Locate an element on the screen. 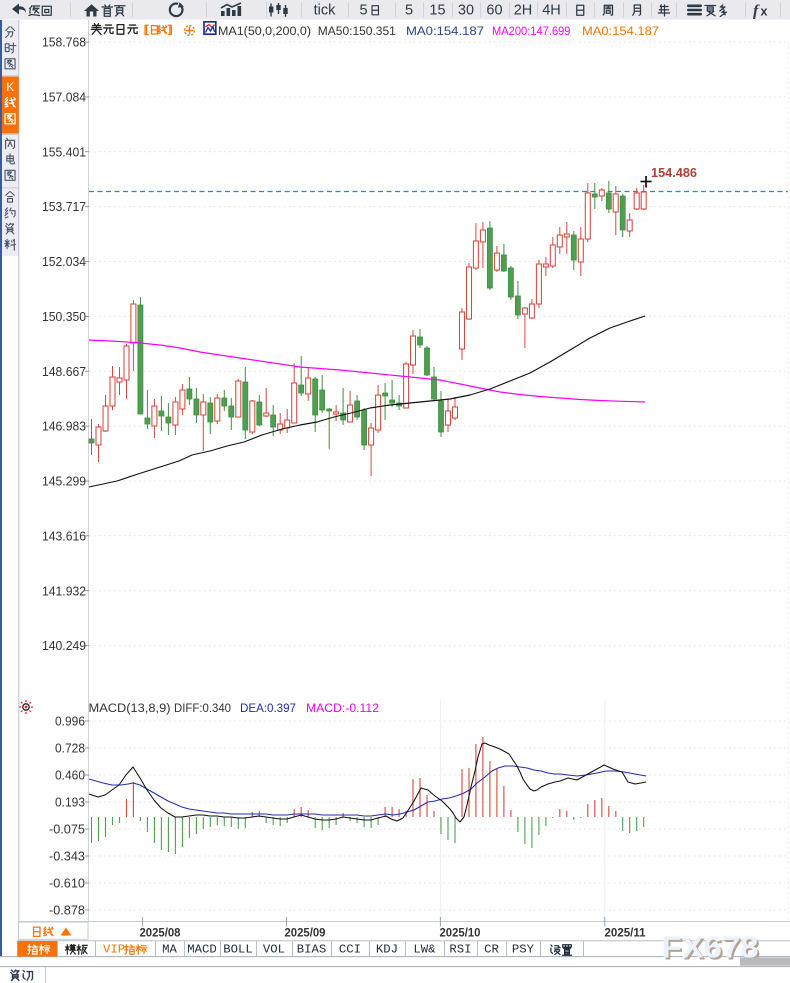  svg-text: DEA:0.397 is located at coordinates (268, 708).